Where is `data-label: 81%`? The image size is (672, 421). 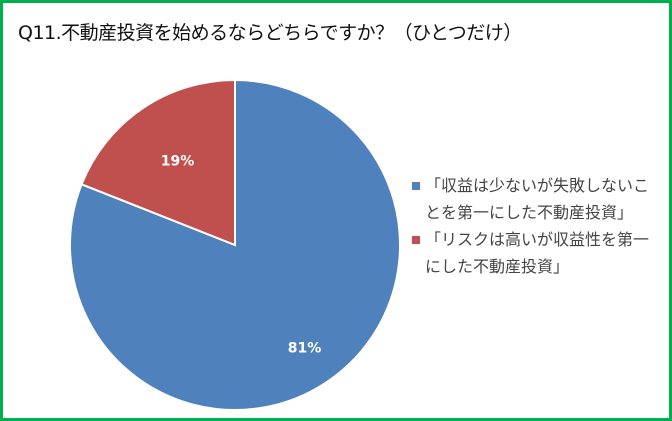
data-label: 81% is located at coordinates (305, 348).